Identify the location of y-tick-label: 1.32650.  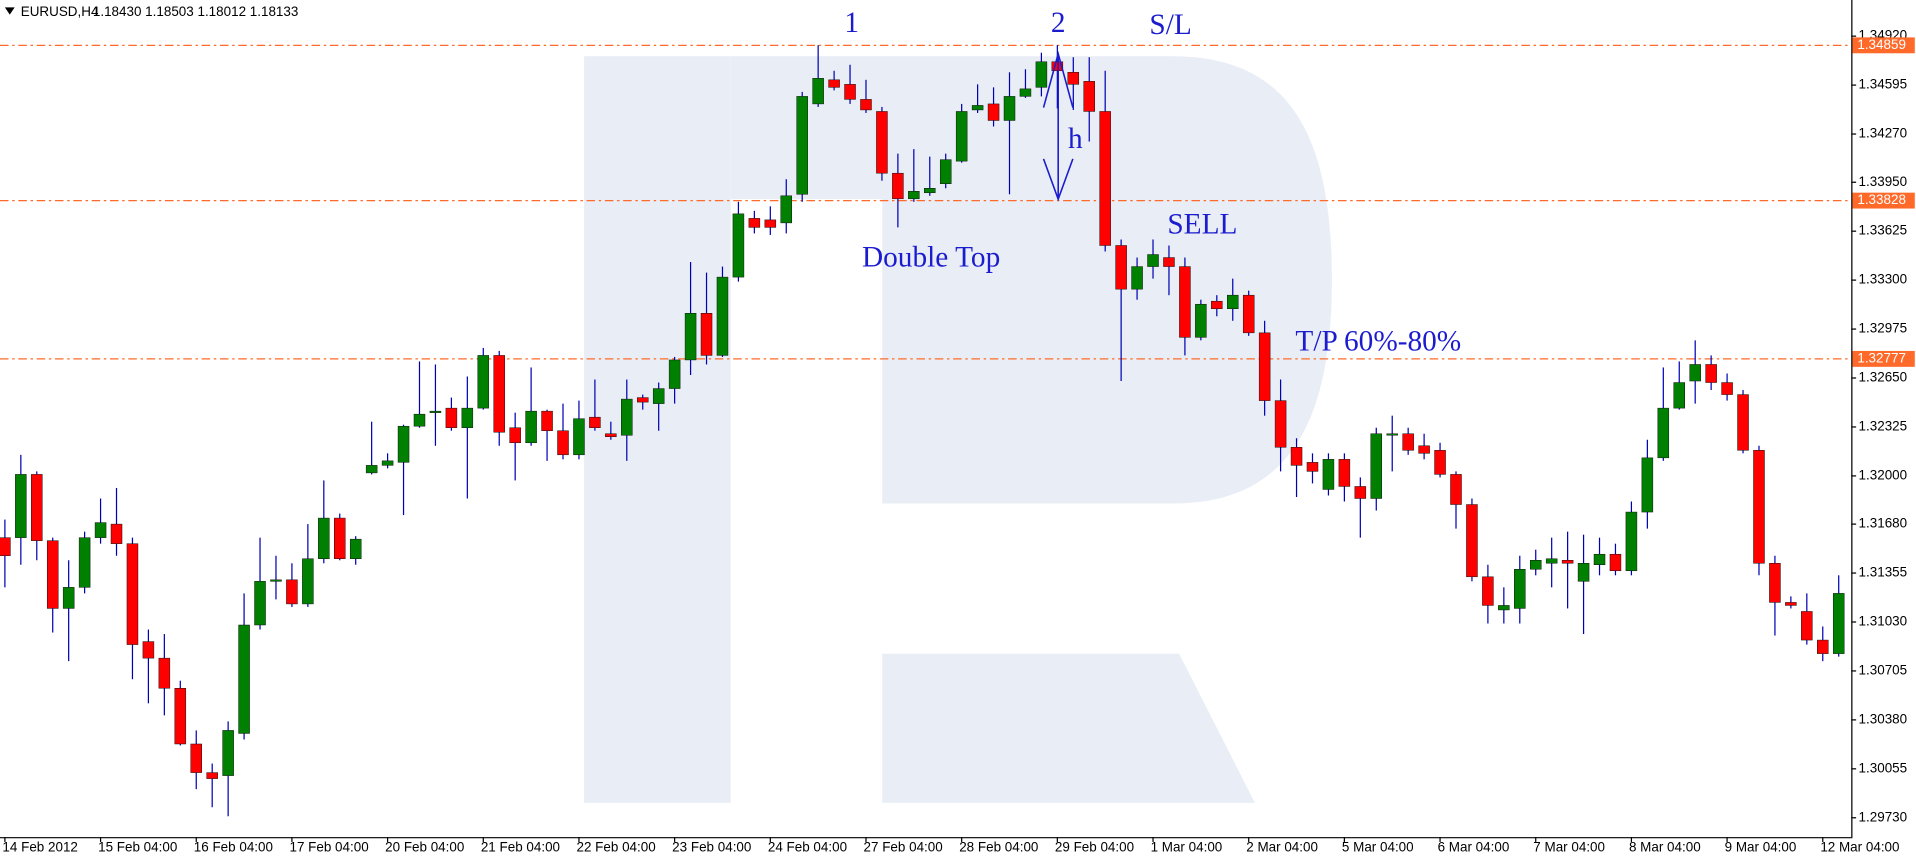
(1883, 377).